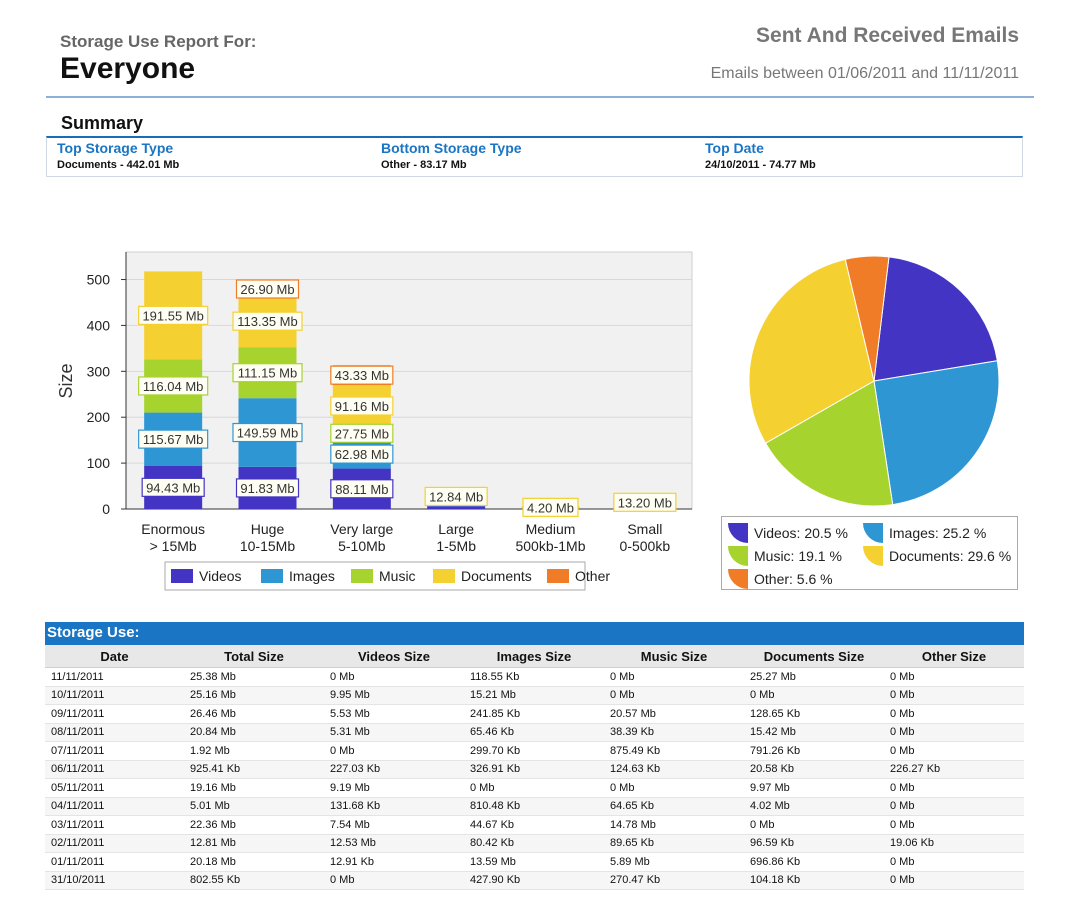  Describe the element at coordinates (114, 769) in the screenshot. I see `table-cell: 06/11/2011` at that location.